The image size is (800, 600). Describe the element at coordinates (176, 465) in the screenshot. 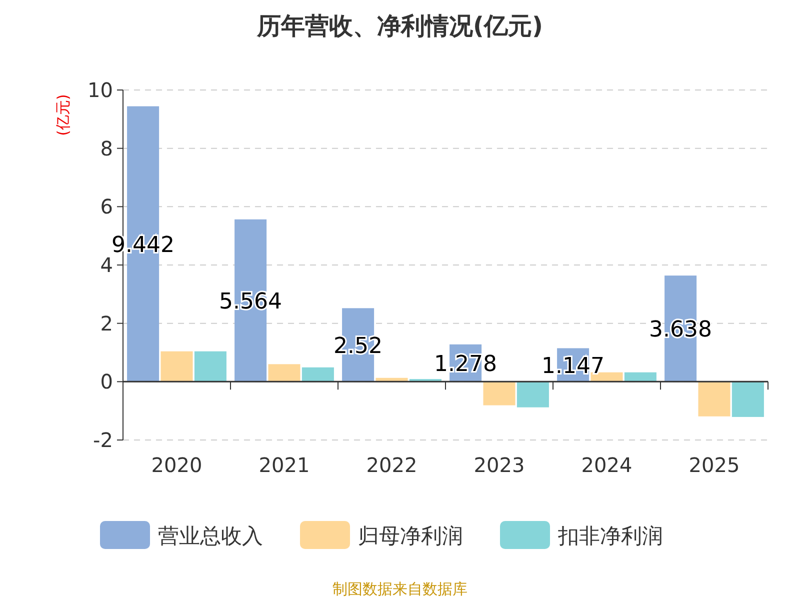

I see `x-tick-label: 2020` at that location.